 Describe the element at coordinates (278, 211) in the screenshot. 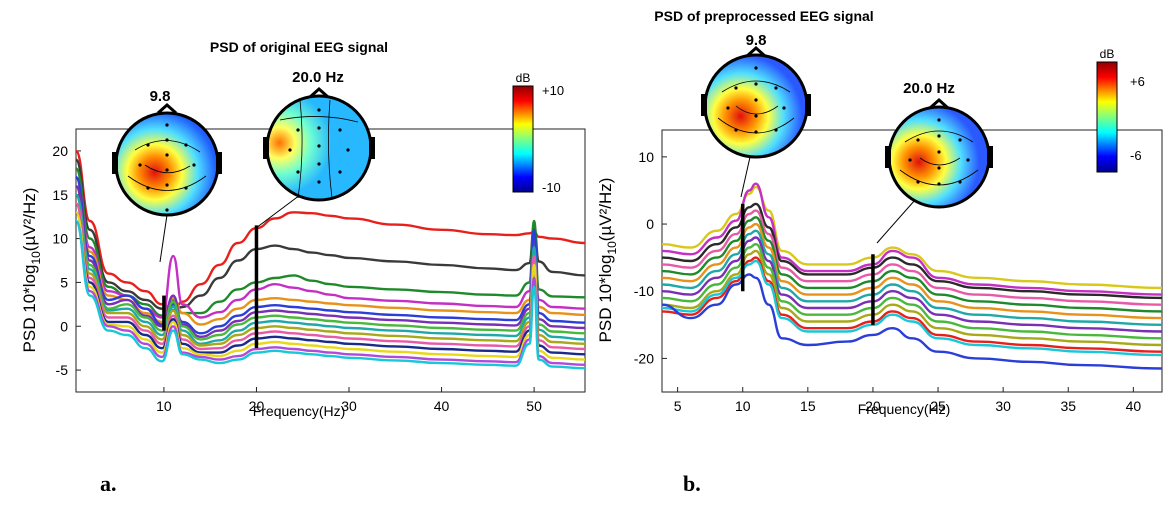

I see `panel-a-leader-20hz` at that location.